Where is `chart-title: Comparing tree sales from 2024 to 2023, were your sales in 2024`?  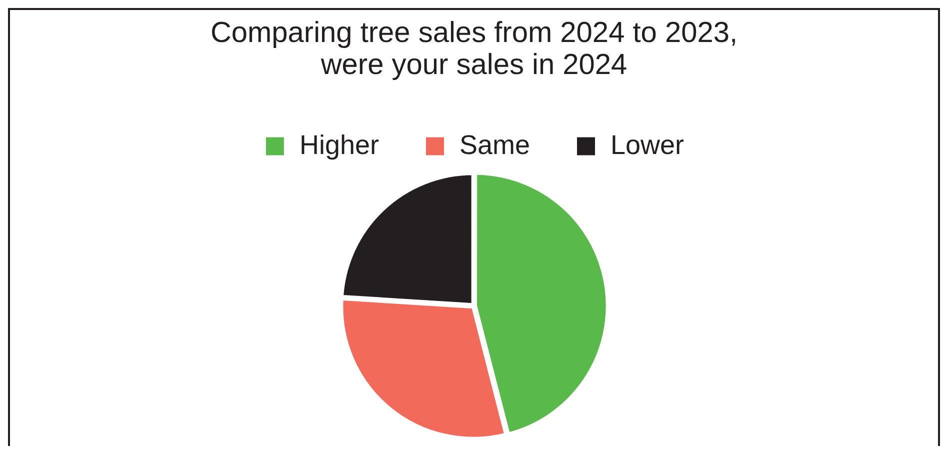 chart-title: Comparing tree sales from 2024 to 2023, were your sales in 2024 is located at coordinates (474, 48).